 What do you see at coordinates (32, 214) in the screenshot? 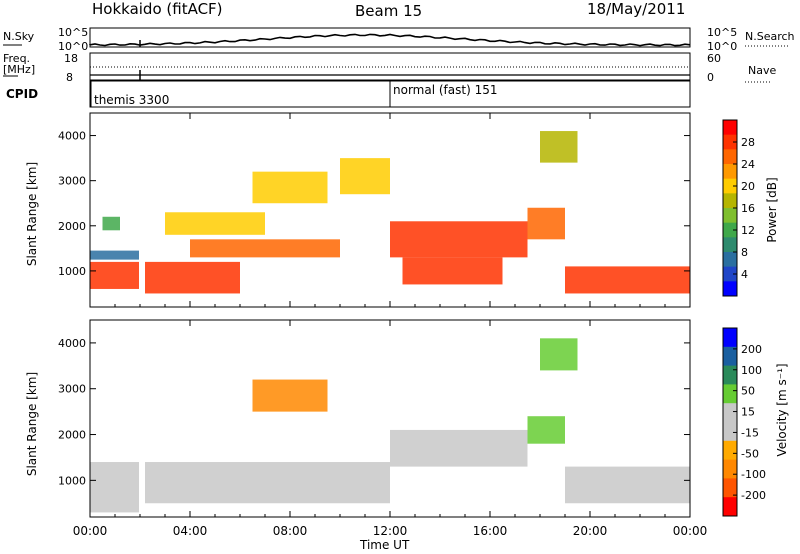
I see `power-ylabel: Slant Range [km]` at bounding box center [32, 214].